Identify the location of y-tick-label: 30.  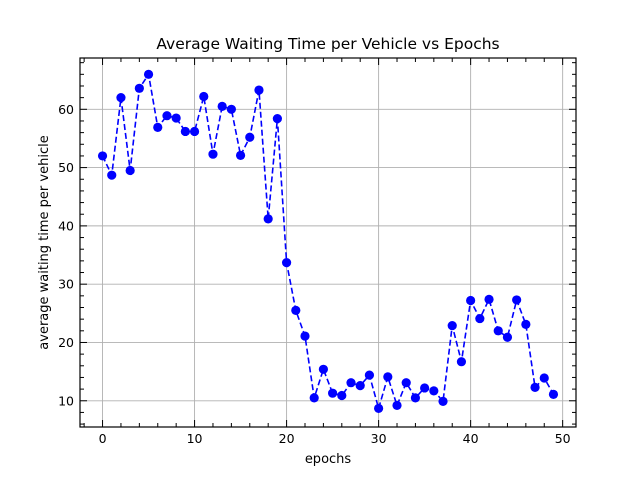
(66, 284).